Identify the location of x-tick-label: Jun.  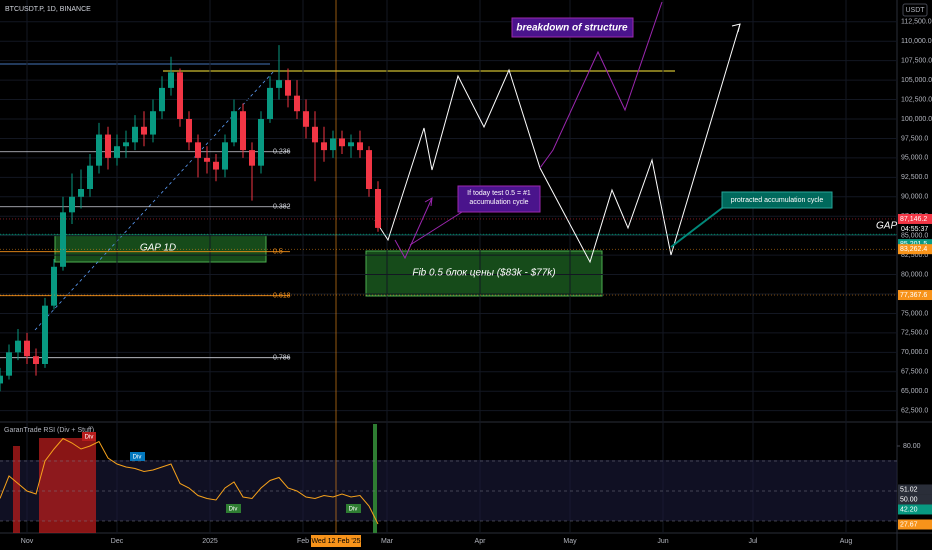
(662, 541).